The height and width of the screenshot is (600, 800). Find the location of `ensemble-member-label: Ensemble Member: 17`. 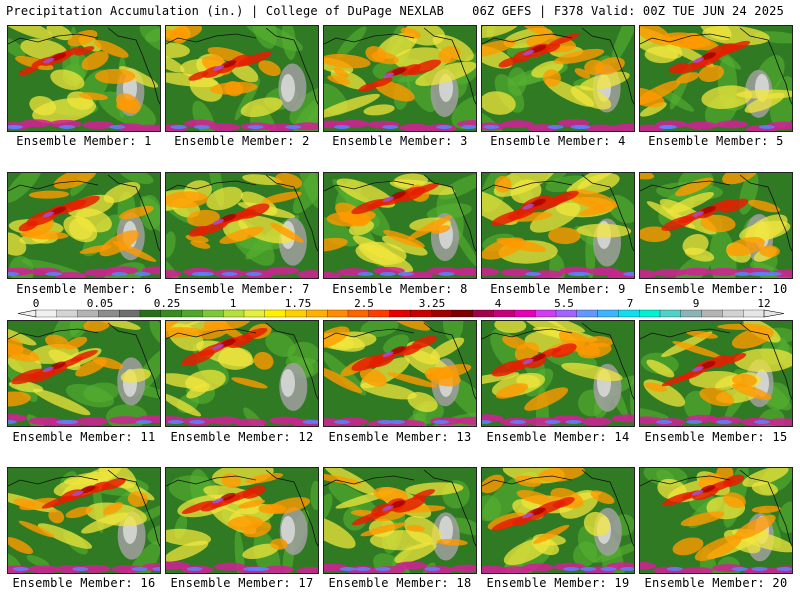

ensemble-member-label: Ensemble Member: 17 is located at coordinates (242, 583).